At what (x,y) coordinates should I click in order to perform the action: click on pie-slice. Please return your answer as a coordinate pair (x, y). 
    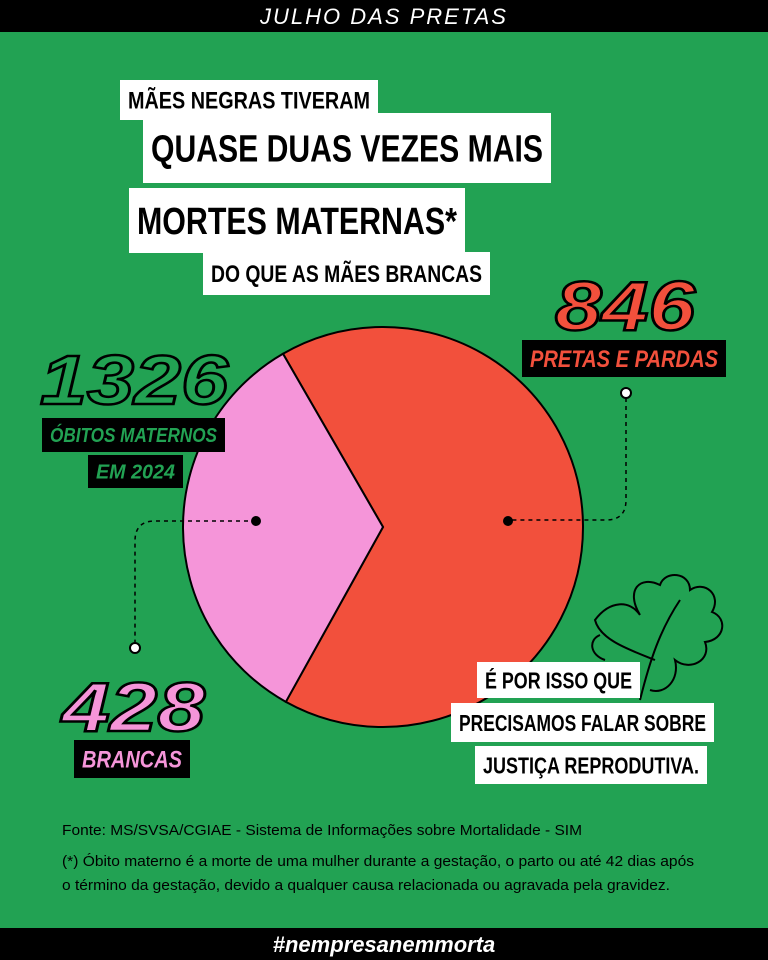
    Looking at the image, I should click on (283, 528).